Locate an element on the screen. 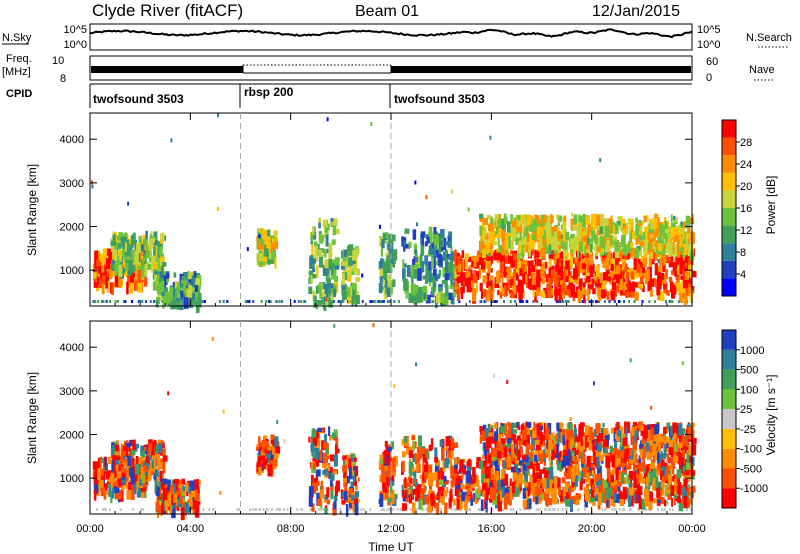  y-tick-label: 3000 is located at coordinates (72, 184).